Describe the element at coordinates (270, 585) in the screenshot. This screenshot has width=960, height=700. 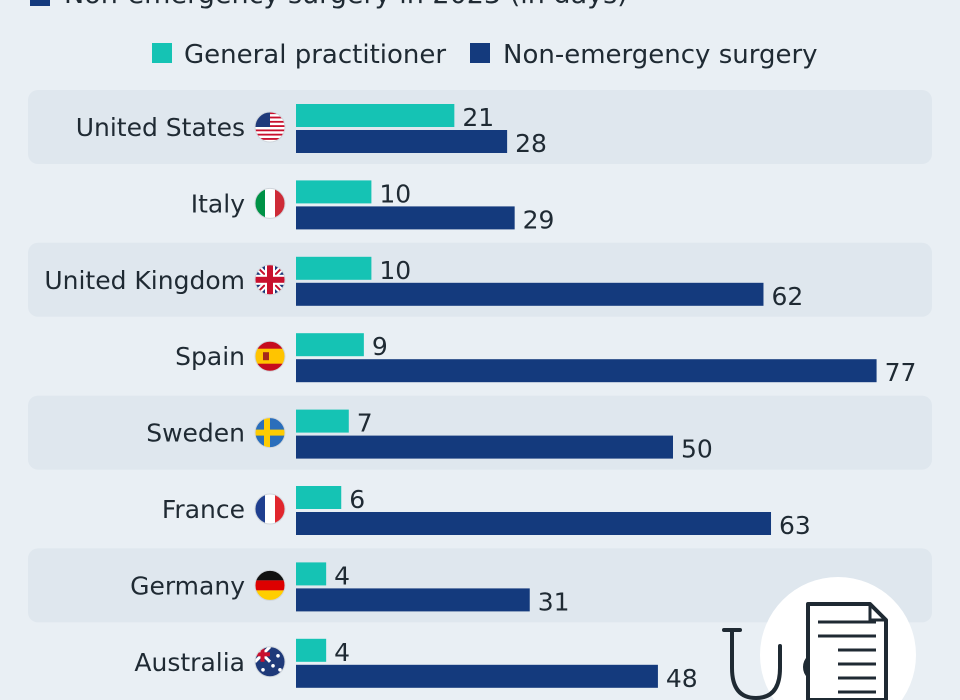
I see `germany-flag-icon` at that location.